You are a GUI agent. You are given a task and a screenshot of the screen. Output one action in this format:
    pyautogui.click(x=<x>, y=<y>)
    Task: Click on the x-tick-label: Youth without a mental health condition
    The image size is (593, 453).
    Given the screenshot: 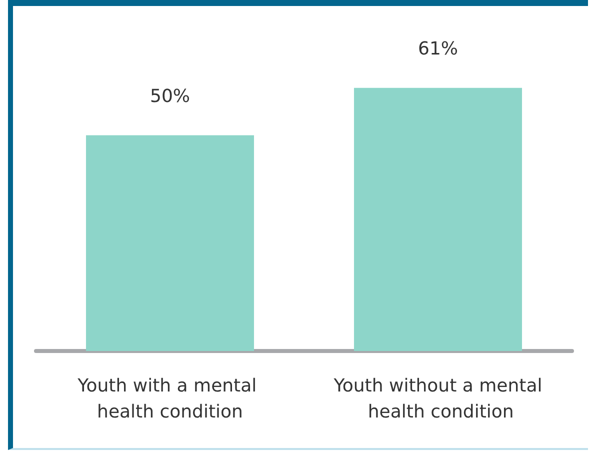 What is the action you would take?
    pyautogui.click(x=437, y=399)
    